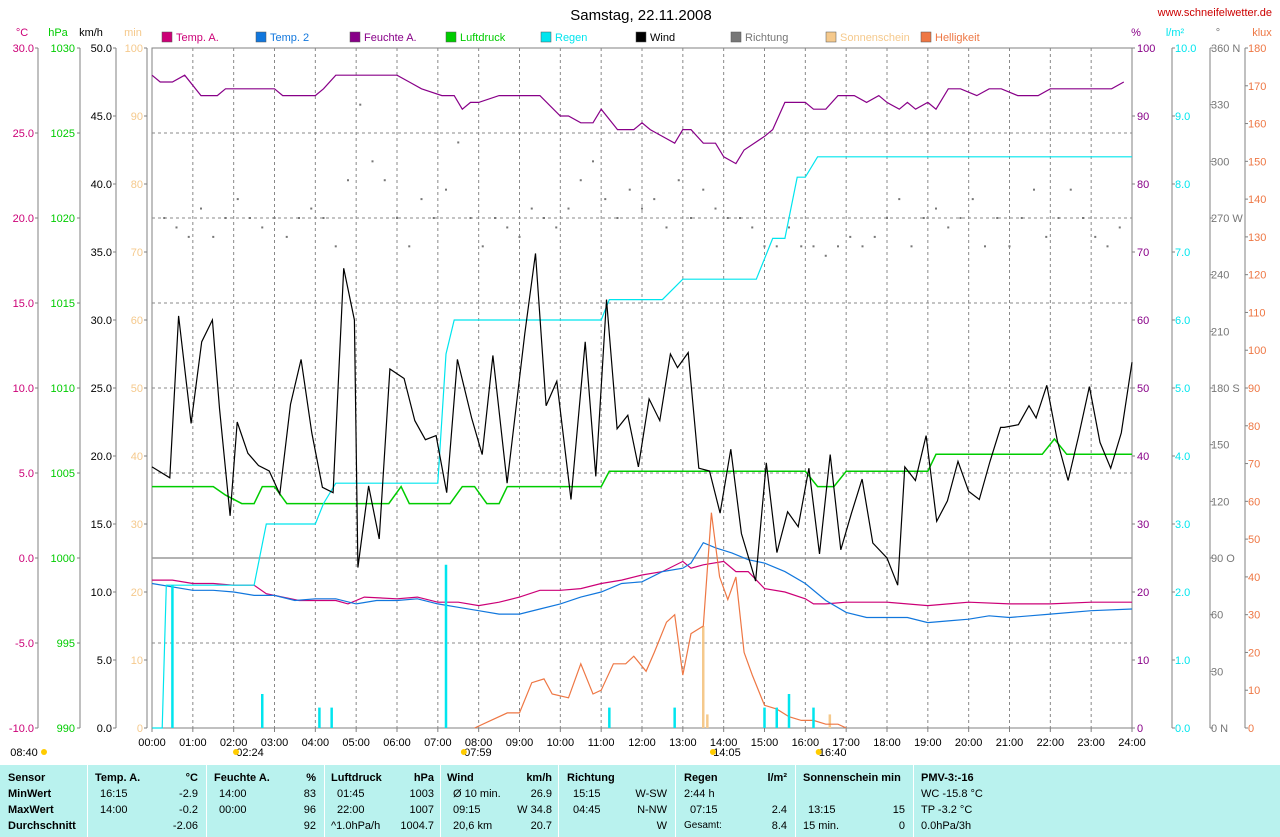  Describe the element at coordinates (185, 826) in the screenshot. I see `stats-temp-avg: -2.06` at that location.